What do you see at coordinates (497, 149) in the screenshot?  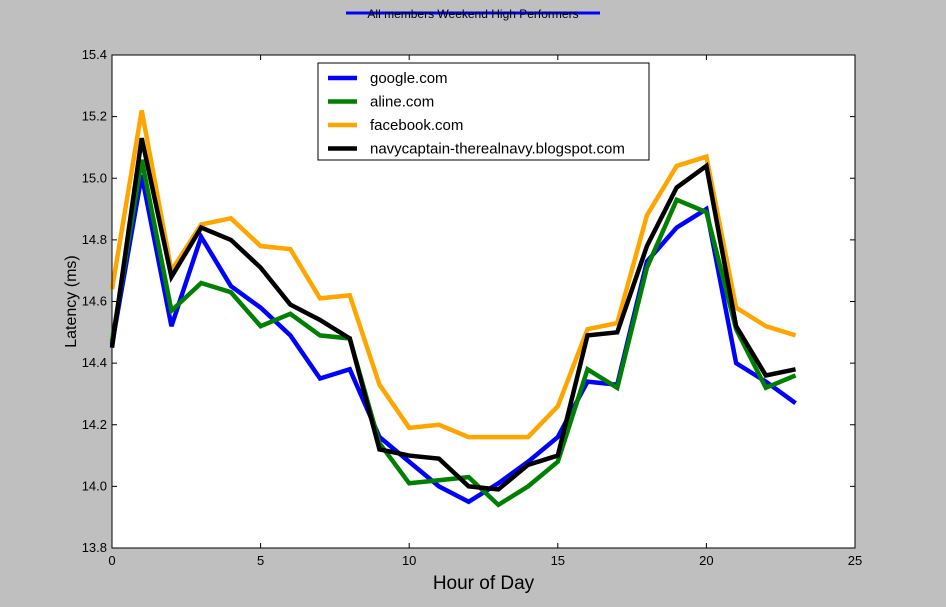 I see `legend-label: navycaptain-therealnavy.blogspot.com` at bounding box center [497, 149].